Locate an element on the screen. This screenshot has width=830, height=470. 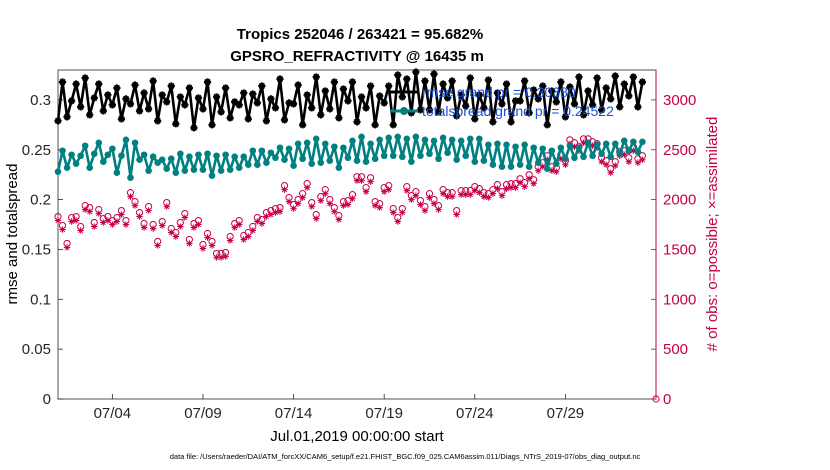
legend-rmse-label: rmse grand pr = 0.30380 is located at coordinates (499, 92).